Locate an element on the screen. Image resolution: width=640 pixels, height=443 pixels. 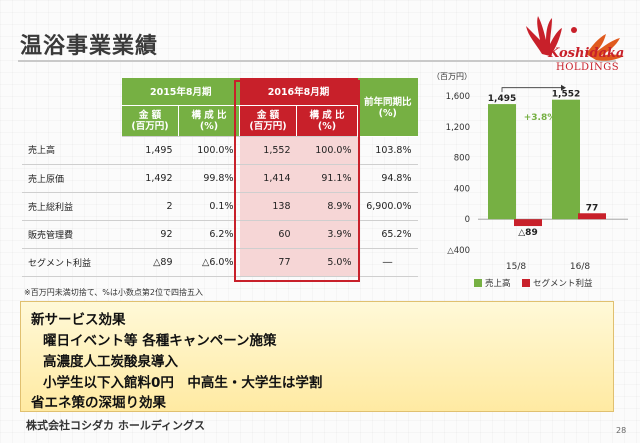
data-label: 77 is located at coordinates (592, 208).